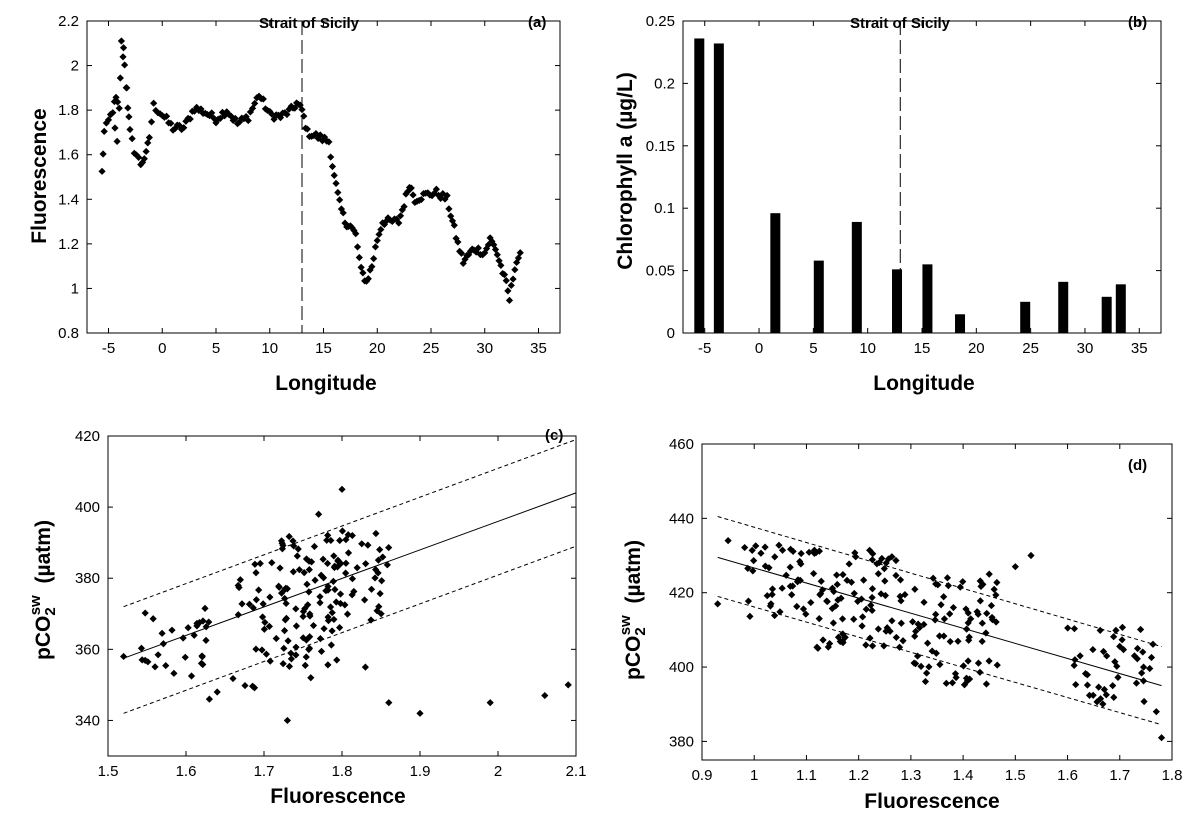 This screenshot has width=1189, height=813. Describe the element at coordinates (664, 208) in the screenshot. I see `y-tick-label: 0.1` at that location.